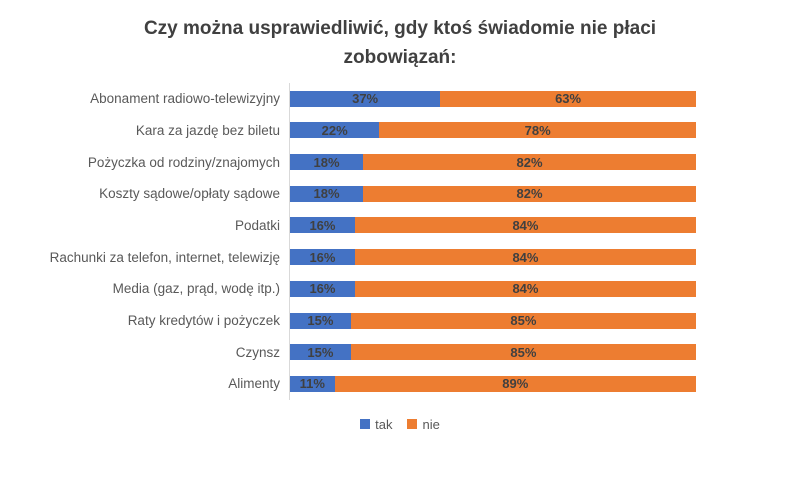 The width and height of the screenshot is (800, 491). I want to click on bar-segment-nie: 78%, so click(537, 130).